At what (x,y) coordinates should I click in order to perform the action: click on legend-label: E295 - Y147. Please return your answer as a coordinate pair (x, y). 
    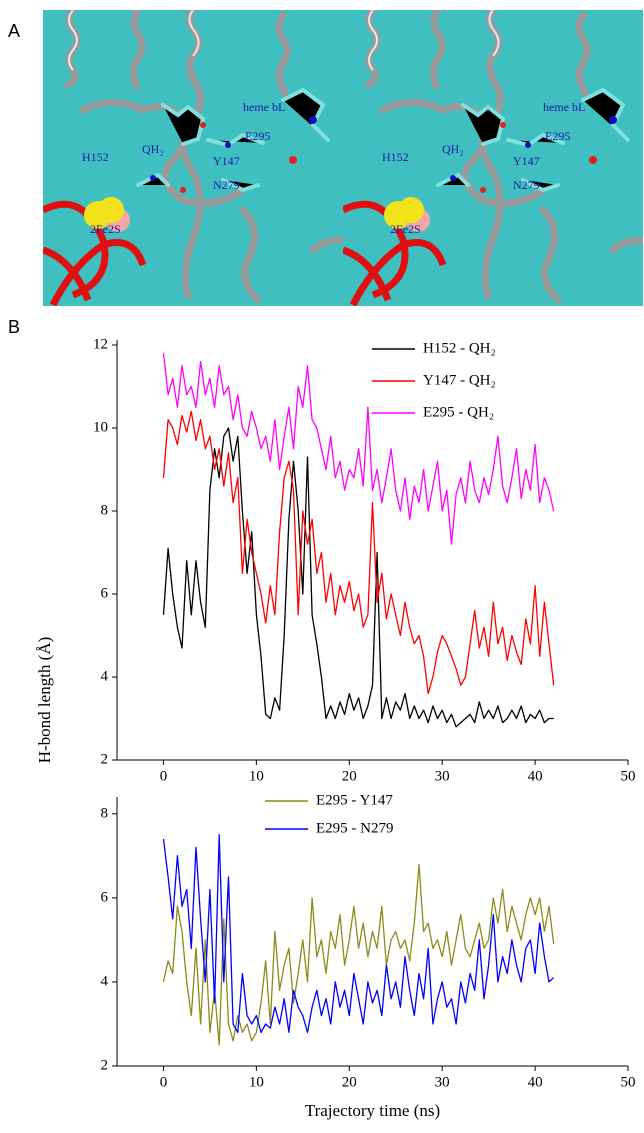
    Looking at the image, I should click on (354, 800).